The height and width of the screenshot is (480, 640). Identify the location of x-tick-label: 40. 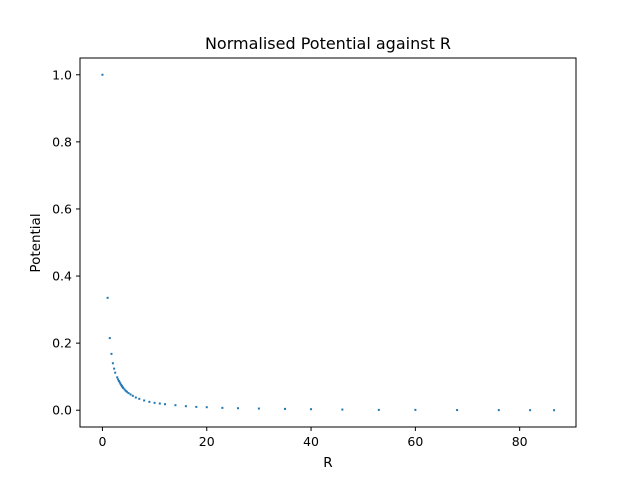
(311, 441).